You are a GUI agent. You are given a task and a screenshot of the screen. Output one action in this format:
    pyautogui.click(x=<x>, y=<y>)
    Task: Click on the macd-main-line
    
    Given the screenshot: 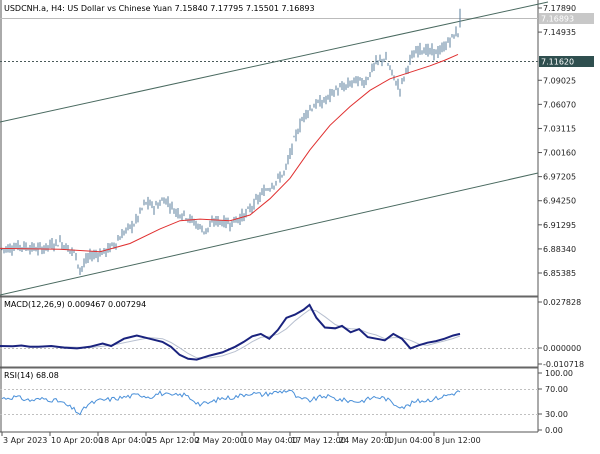 What is the action you would take?
    pyautogui.click(x=230, y=332)
    